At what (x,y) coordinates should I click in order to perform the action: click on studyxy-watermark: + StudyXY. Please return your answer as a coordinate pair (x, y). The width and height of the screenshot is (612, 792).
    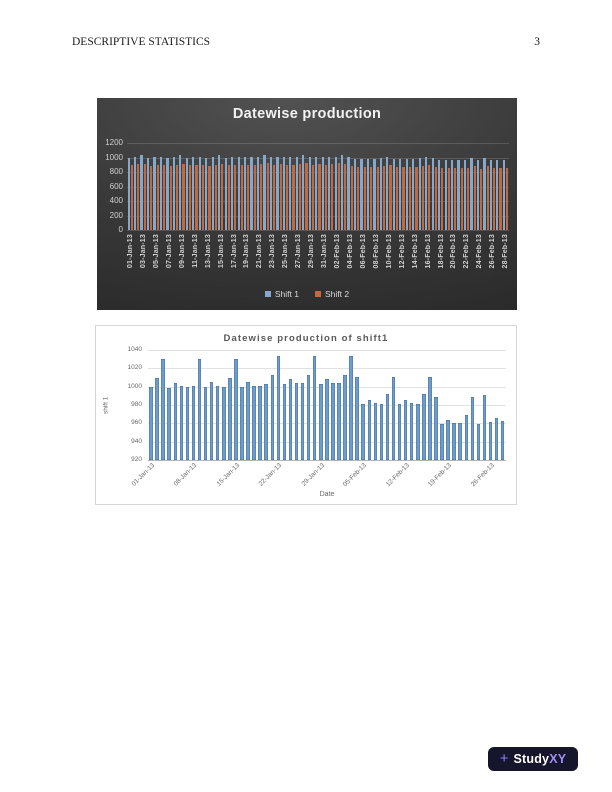
    Looking at the image, I should click on (533, 759).